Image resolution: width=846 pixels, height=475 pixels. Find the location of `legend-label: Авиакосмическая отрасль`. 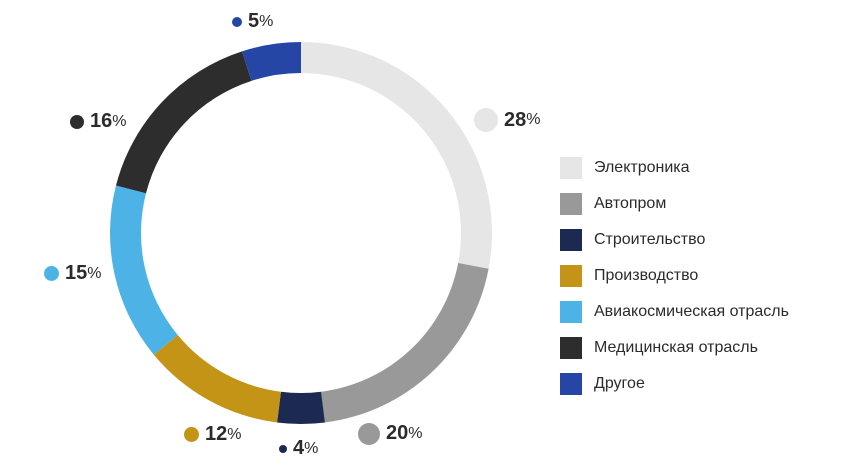

legend-label: Авиакосмическая отрасль is located at coordinates (691, 311).